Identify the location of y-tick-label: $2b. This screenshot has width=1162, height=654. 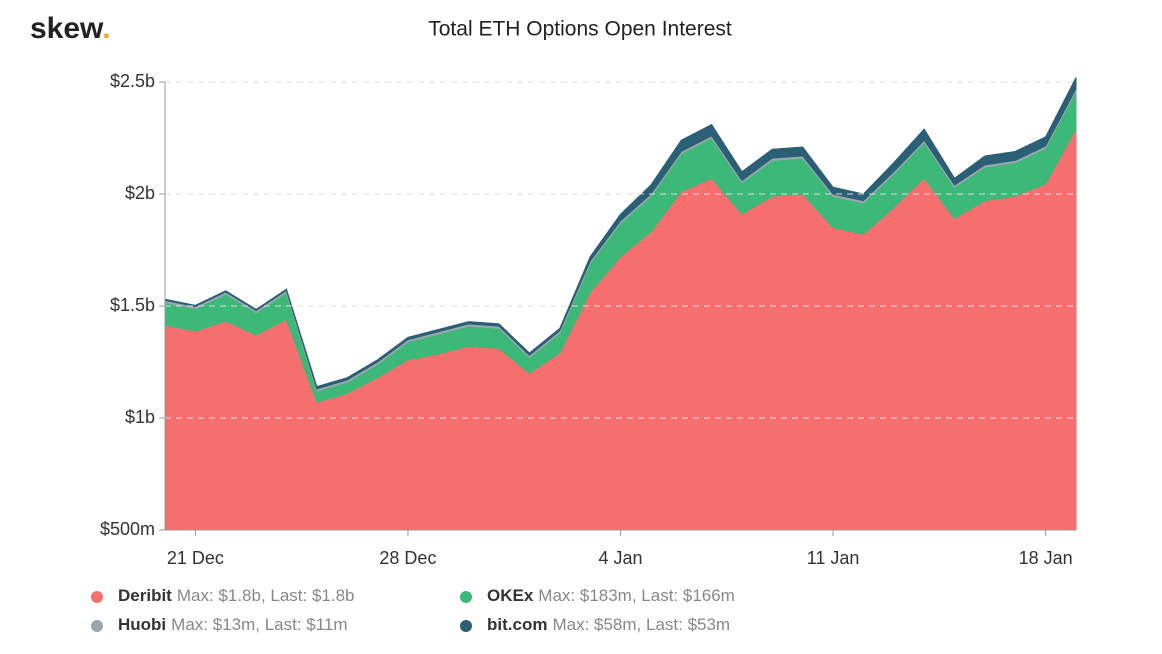
(140, 193).